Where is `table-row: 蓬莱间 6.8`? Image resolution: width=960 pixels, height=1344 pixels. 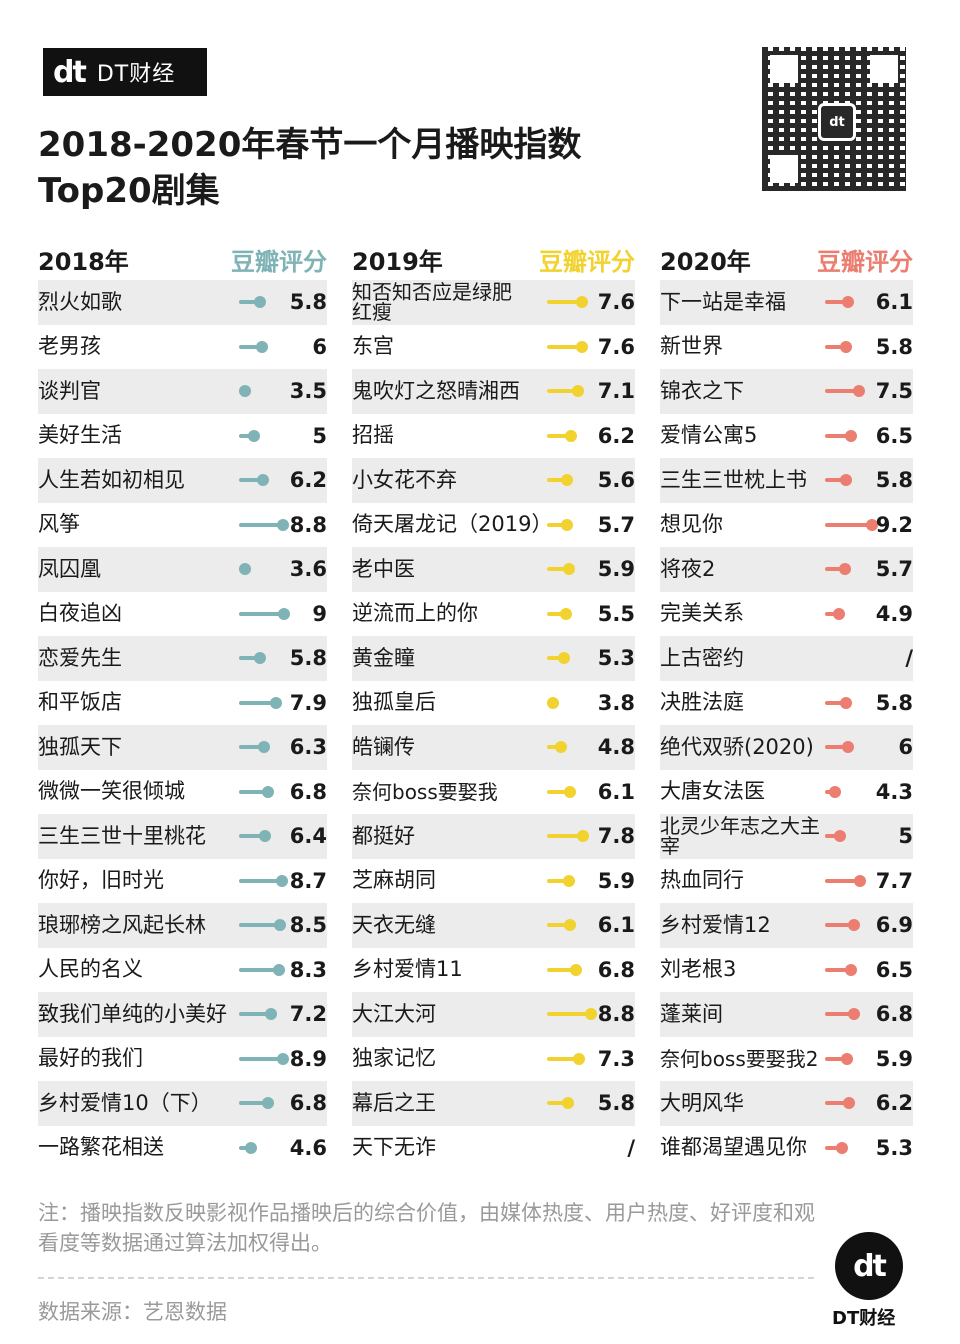
table-row: 蓬莱间 6.8 is located at coordinates (786, 1014).